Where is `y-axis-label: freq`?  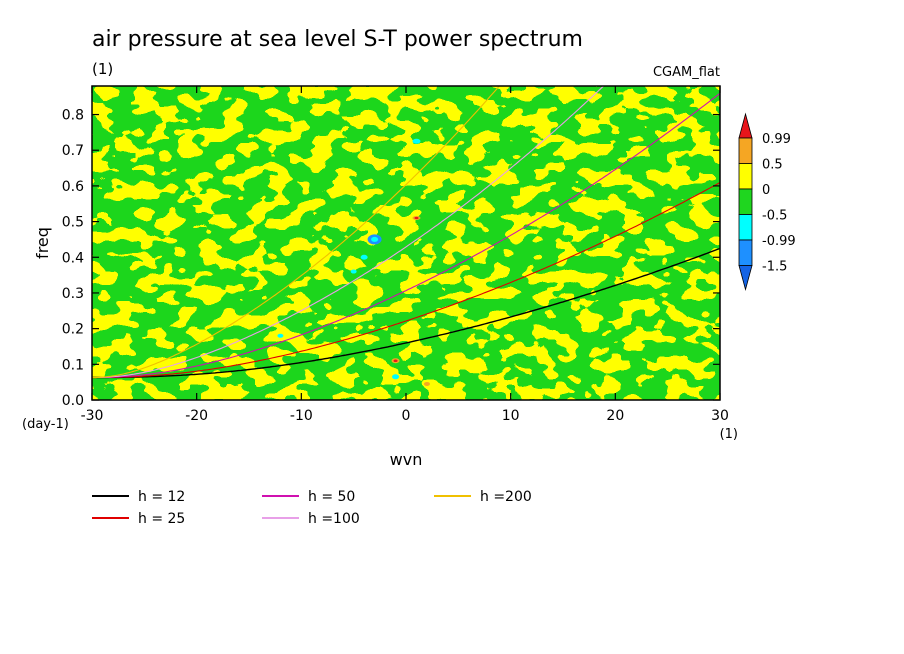
y-axis-label: freq is located at coordinates (42, 243).